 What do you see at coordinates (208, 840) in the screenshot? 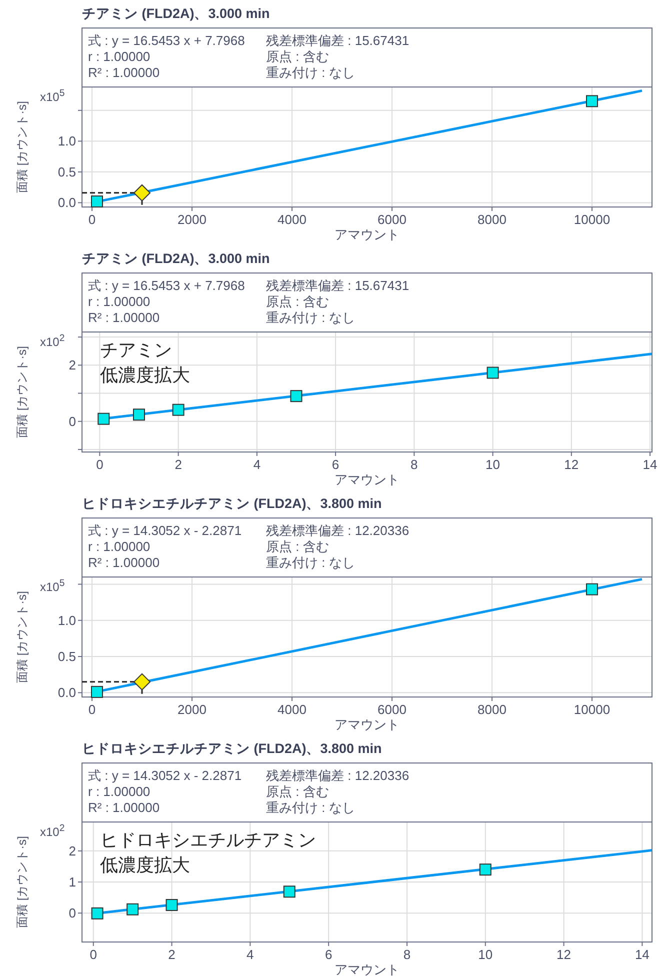
I see `annotation: ヒドロキシエチルチアミン` at bounding box center [208, 840].